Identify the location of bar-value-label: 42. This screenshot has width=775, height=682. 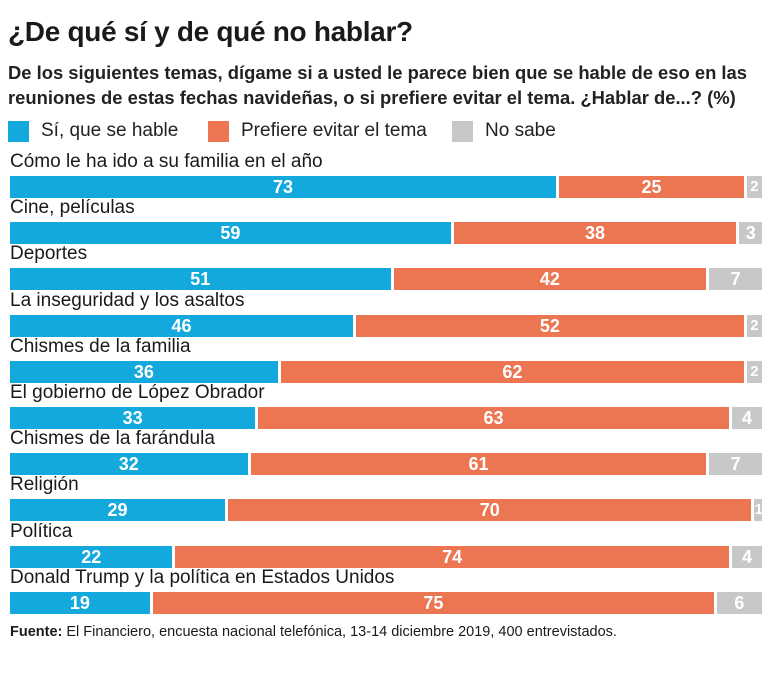
(549, 279).